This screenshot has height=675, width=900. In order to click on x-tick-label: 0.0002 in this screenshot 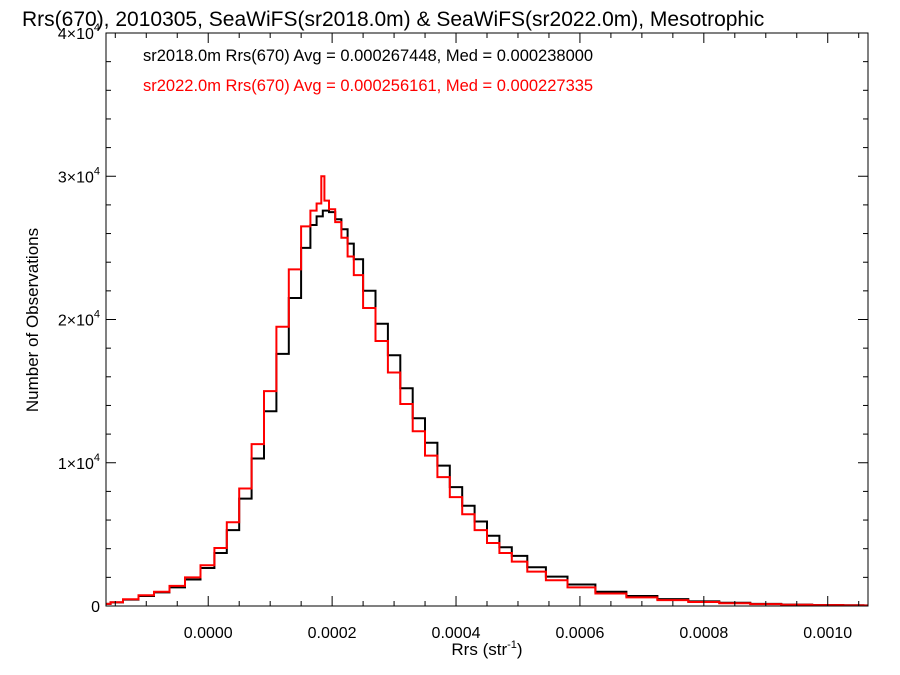, I will do `click(332, 633)`.